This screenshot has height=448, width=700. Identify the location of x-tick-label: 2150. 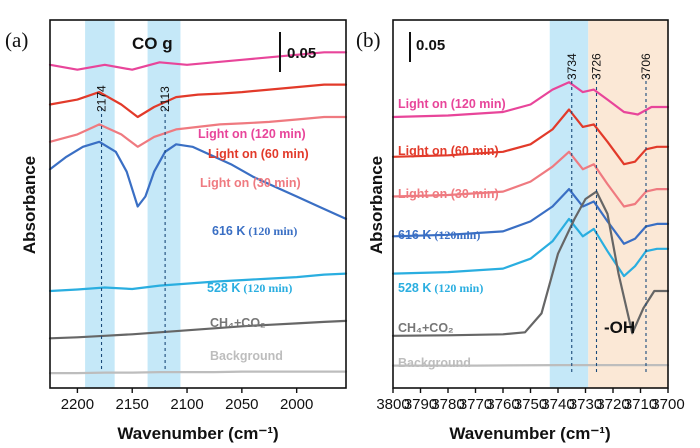
(132, 404).